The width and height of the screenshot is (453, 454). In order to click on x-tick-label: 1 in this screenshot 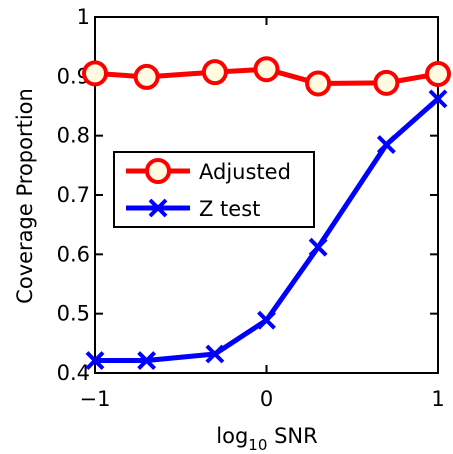, I will do `click(437, 399)`.